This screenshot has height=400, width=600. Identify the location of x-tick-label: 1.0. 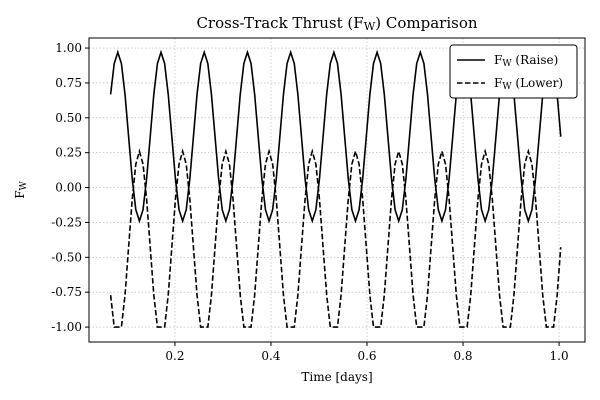
(559, 356).